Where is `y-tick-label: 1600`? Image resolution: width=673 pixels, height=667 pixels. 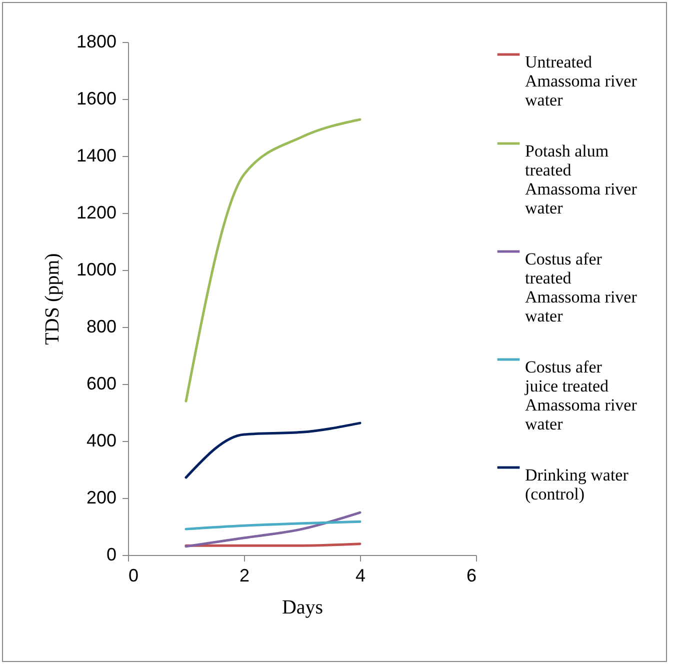
y-tick-label: 1600 is located at coordinates (96, 98).